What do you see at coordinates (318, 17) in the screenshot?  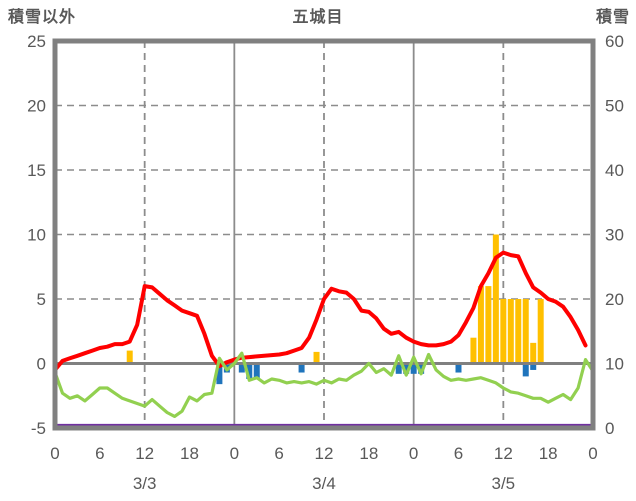 I see `chart-title: 五城目` at bounding box center [318, 17].